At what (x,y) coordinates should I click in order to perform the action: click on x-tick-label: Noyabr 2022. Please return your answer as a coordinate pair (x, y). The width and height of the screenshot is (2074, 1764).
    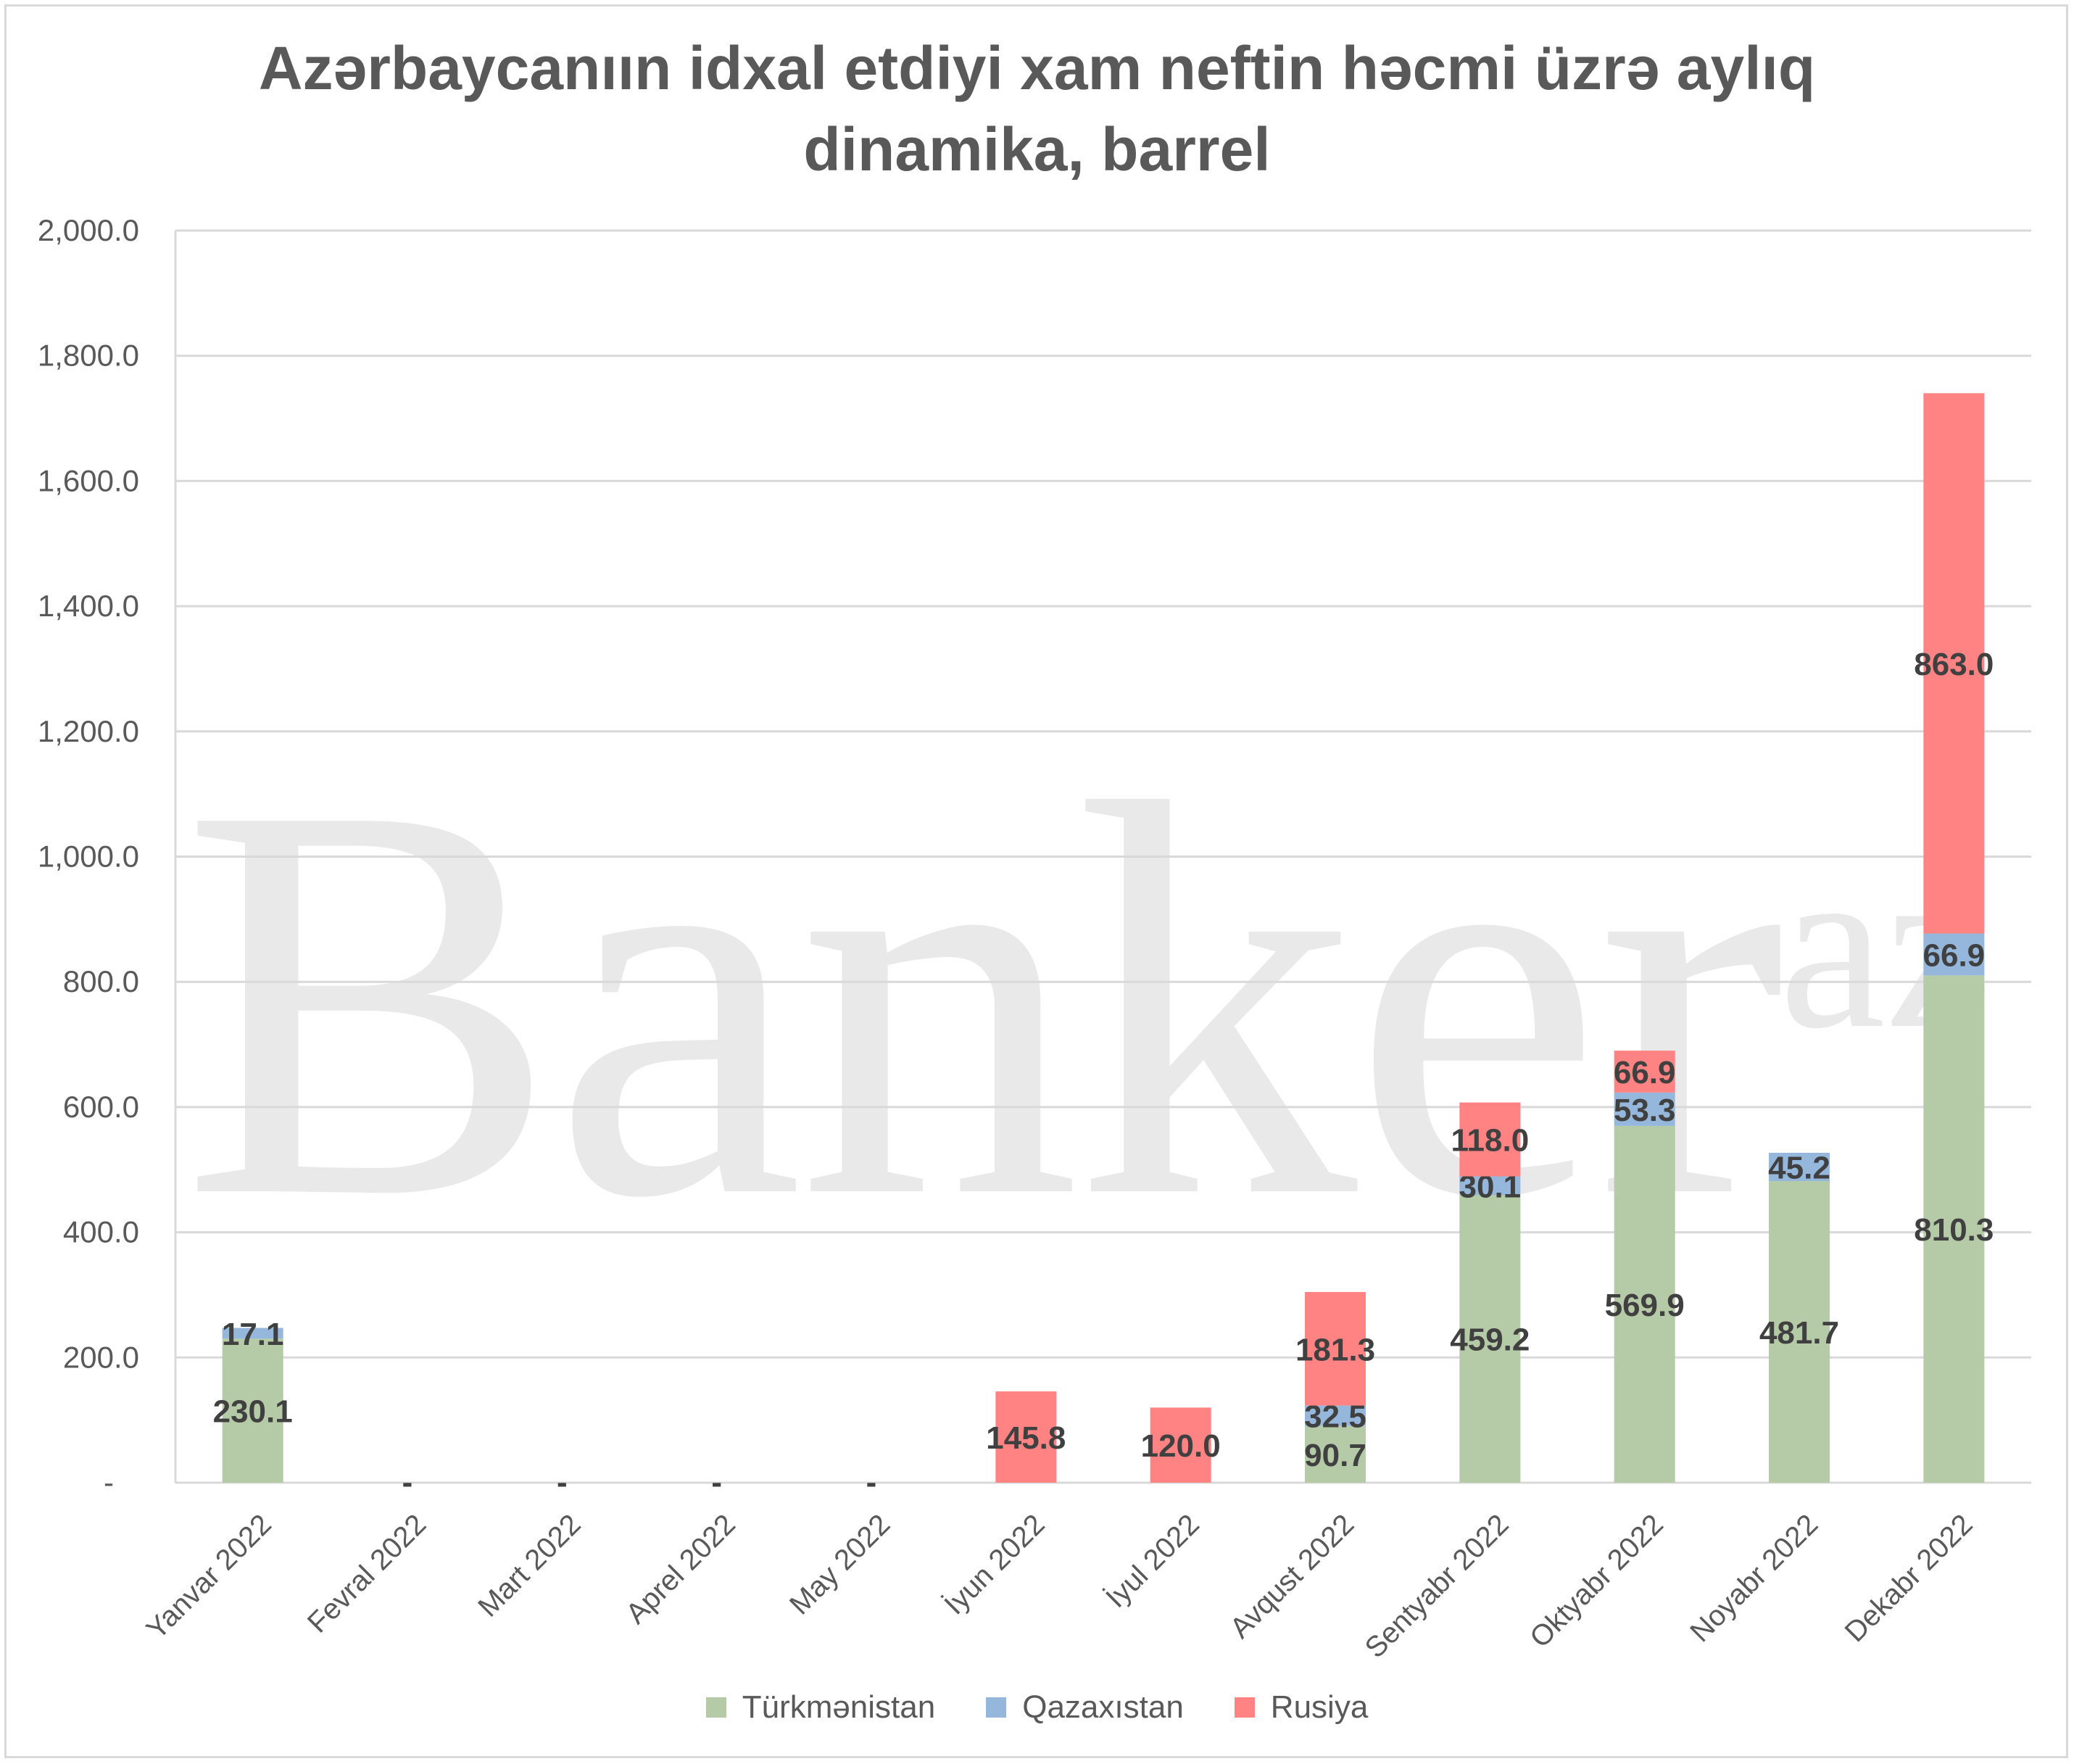
    Looking at the image, I should click on (1754, 1578).